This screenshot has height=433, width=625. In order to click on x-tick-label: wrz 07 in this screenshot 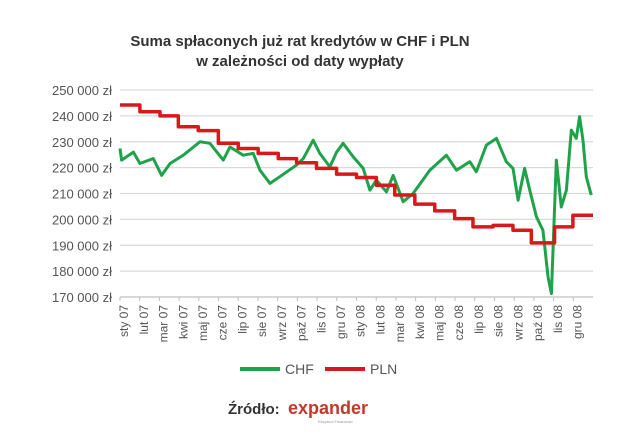, I will do `click(282, 323)`.